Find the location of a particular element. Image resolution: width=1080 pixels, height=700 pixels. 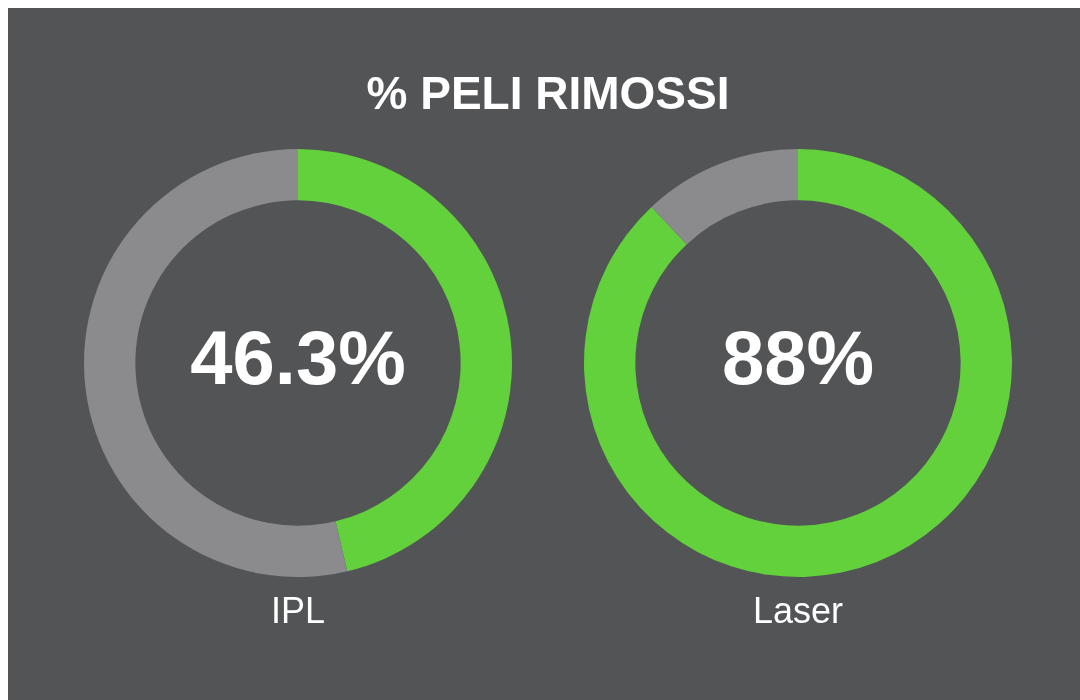

data-label: 46.3% is located at coordinates (298, 357).